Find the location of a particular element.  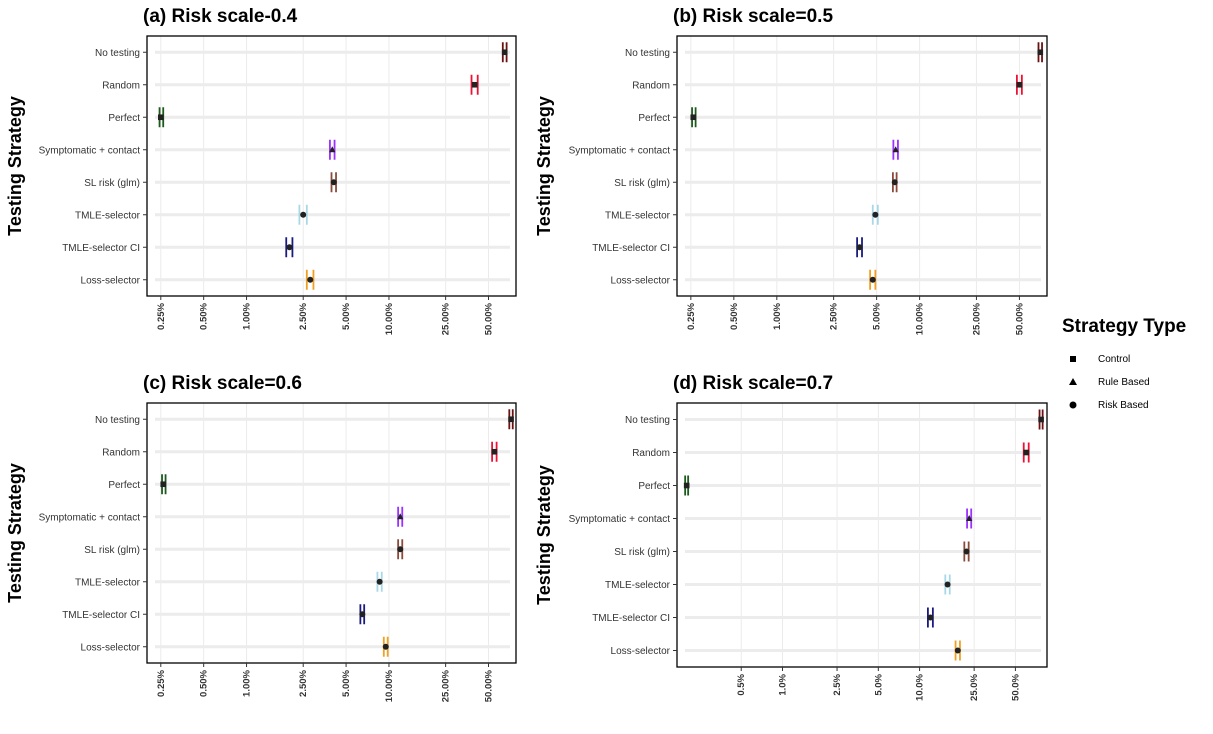

circle-marker-icon is located at coordinates (1073, 405).